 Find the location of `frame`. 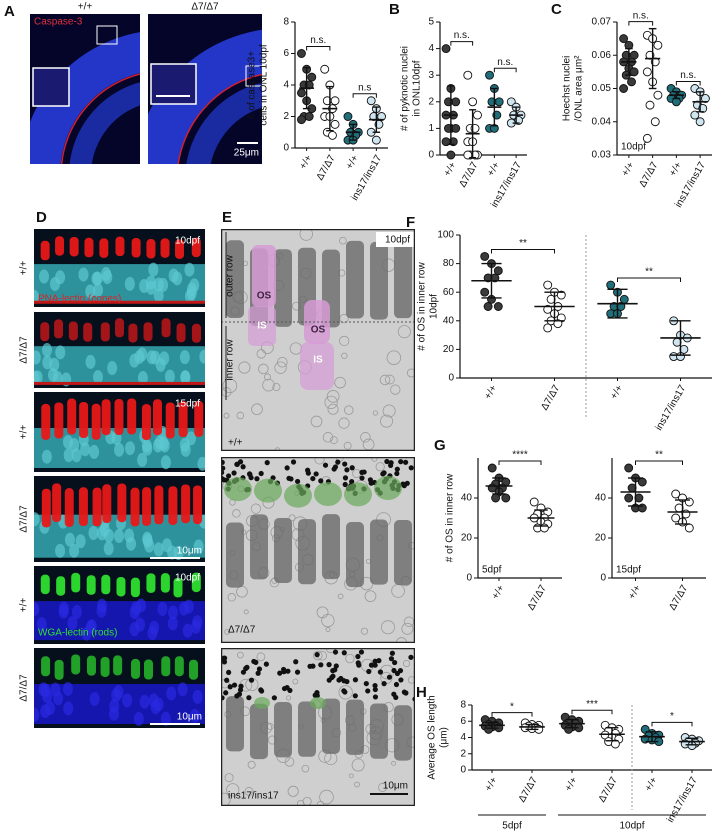

frame is located at coordinates (318, 727).